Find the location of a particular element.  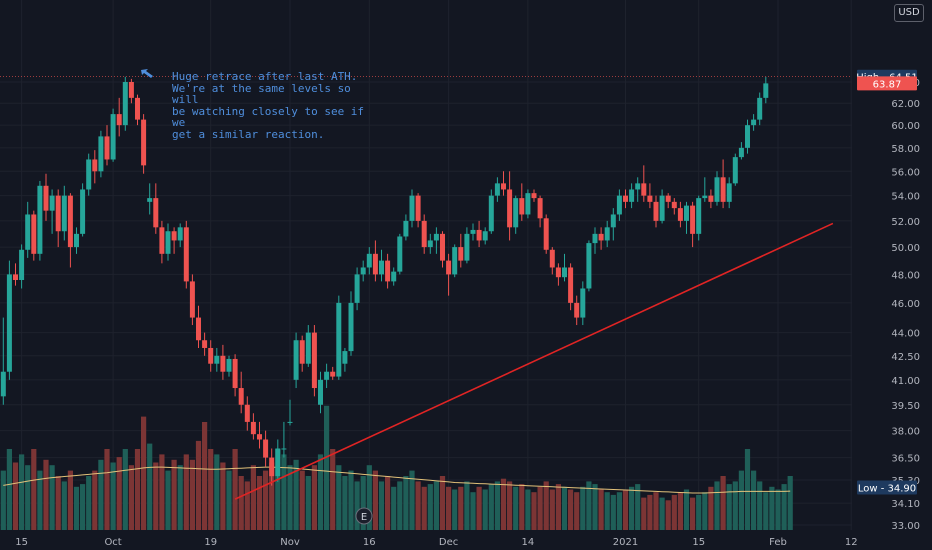

last-price-label: 63.87 is located at coordinates (887, 84).